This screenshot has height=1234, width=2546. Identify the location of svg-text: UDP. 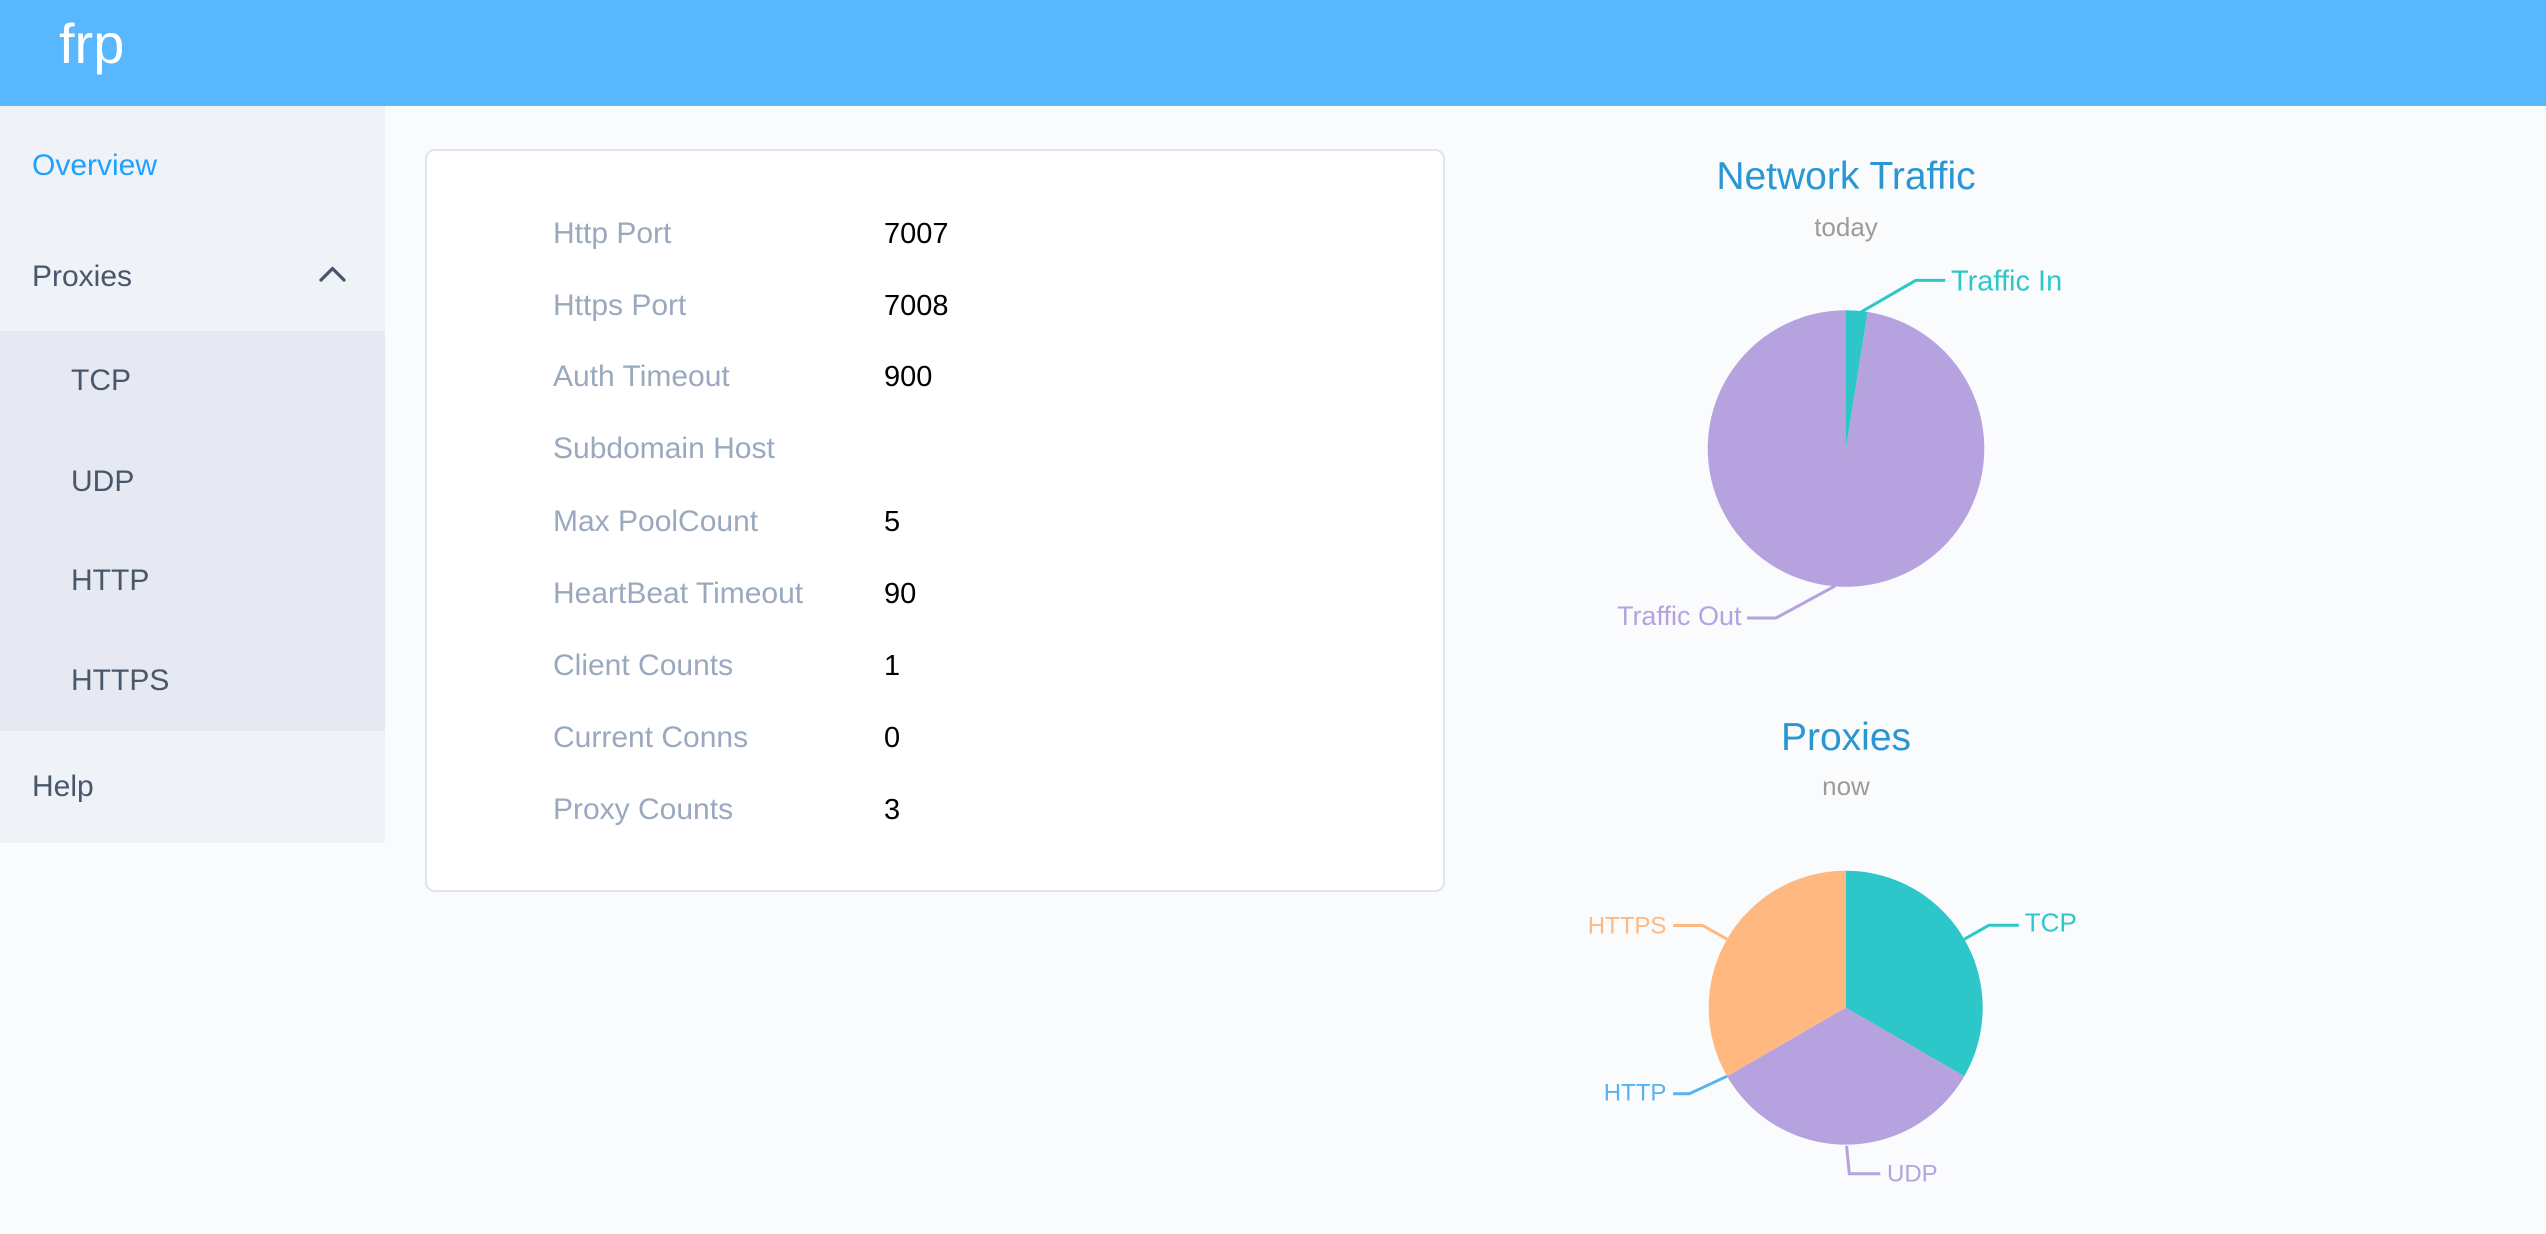
(1912, 1174).